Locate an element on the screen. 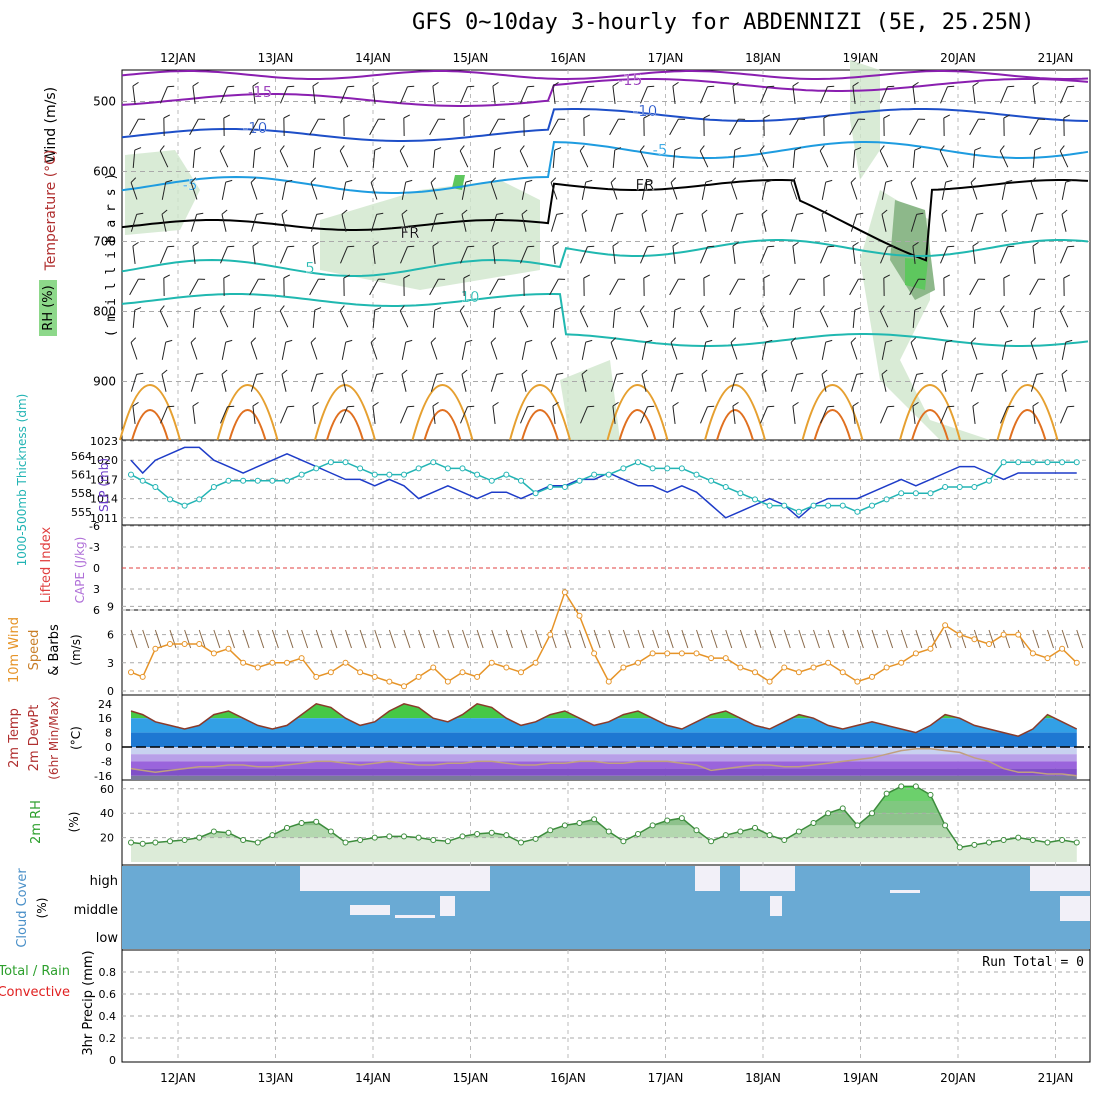 The width and height of the screenshot is (1100, 1100). wind-axis-label: Wind (m/s) is located at coordinates (51, 125).